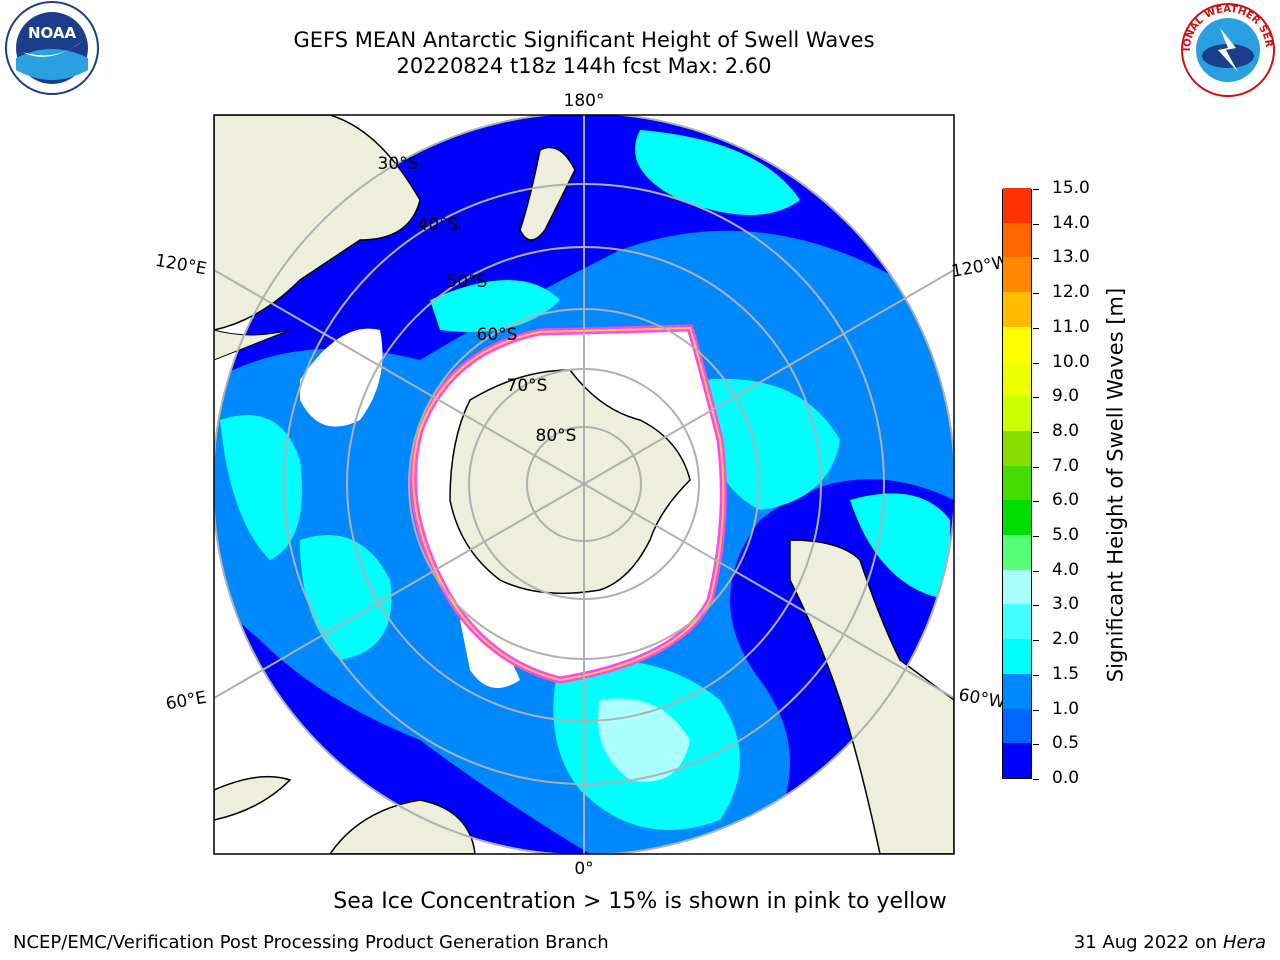  What do you see at coordinates (871, 696) in the screenshot?
I see `south-america` at bounding box center [871, 696].